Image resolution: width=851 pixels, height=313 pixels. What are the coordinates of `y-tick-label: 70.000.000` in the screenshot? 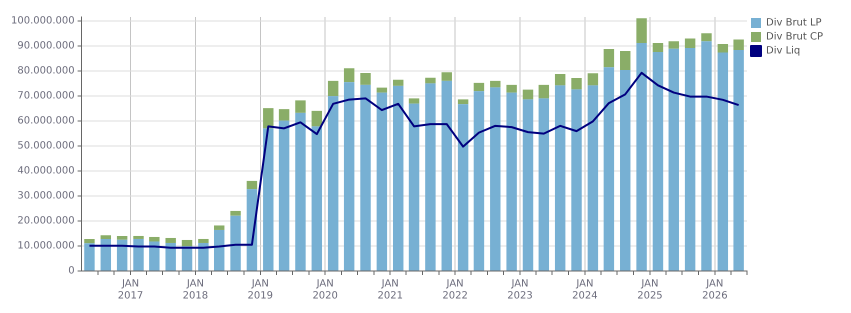 It's located at (46, 96).